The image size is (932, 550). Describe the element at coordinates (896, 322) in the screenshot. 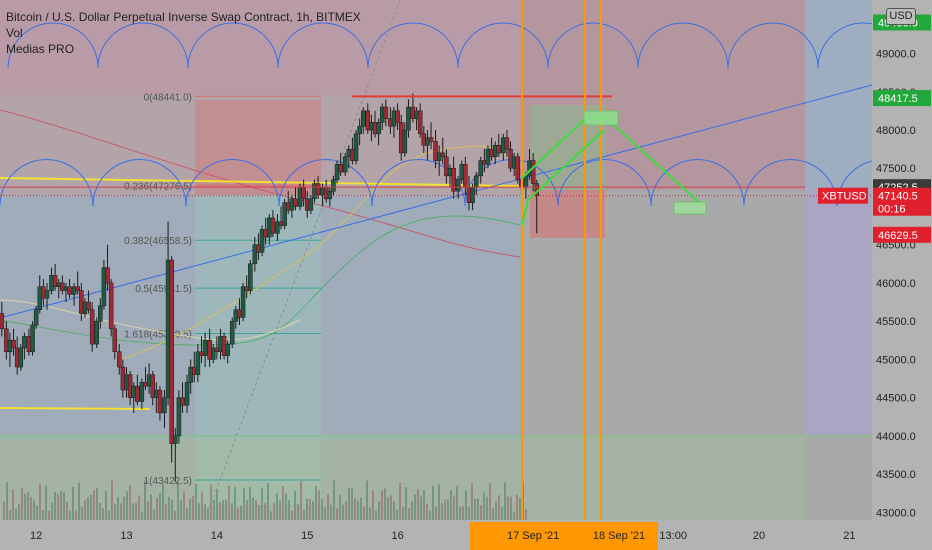

I see `y-tick-label: 45500.0` at that location.